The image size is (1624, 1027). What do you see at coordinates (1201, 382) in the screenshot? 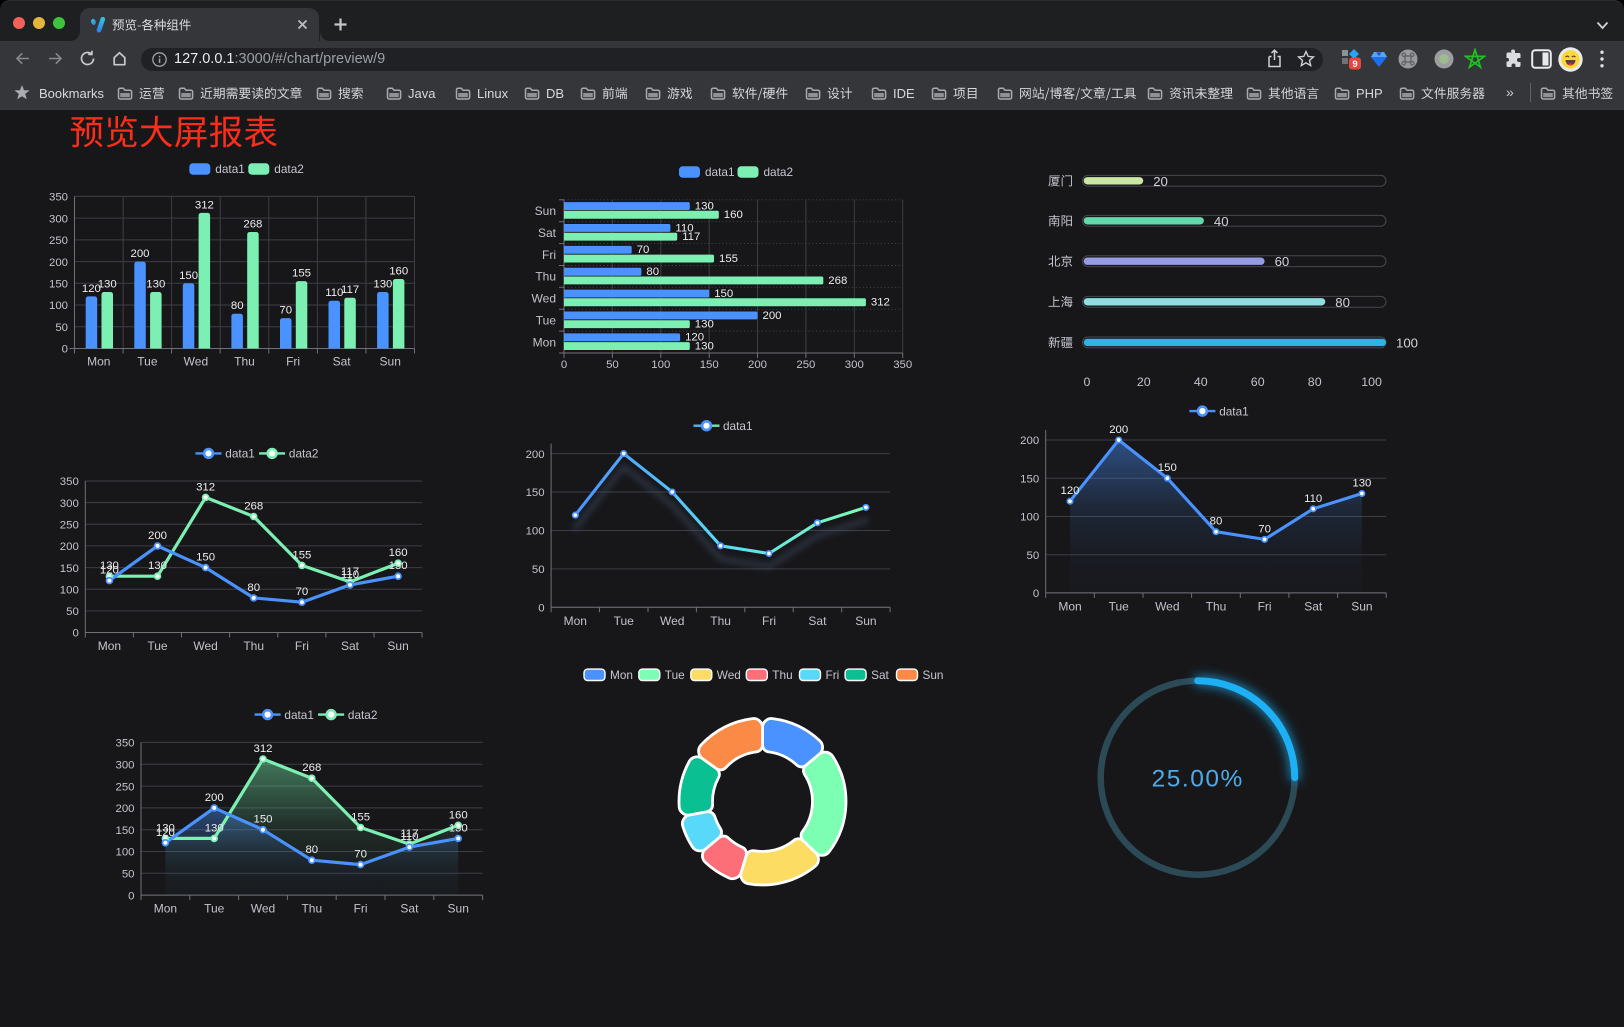
I see `svg-text: 40` at bounding box center [1201, 382].